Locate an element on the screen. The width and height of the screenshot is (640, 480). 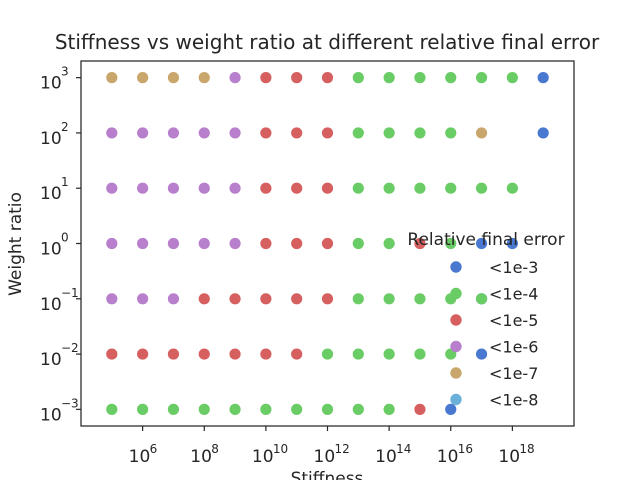
legend-label: <1e-8 is located at coordinates (513, 400).